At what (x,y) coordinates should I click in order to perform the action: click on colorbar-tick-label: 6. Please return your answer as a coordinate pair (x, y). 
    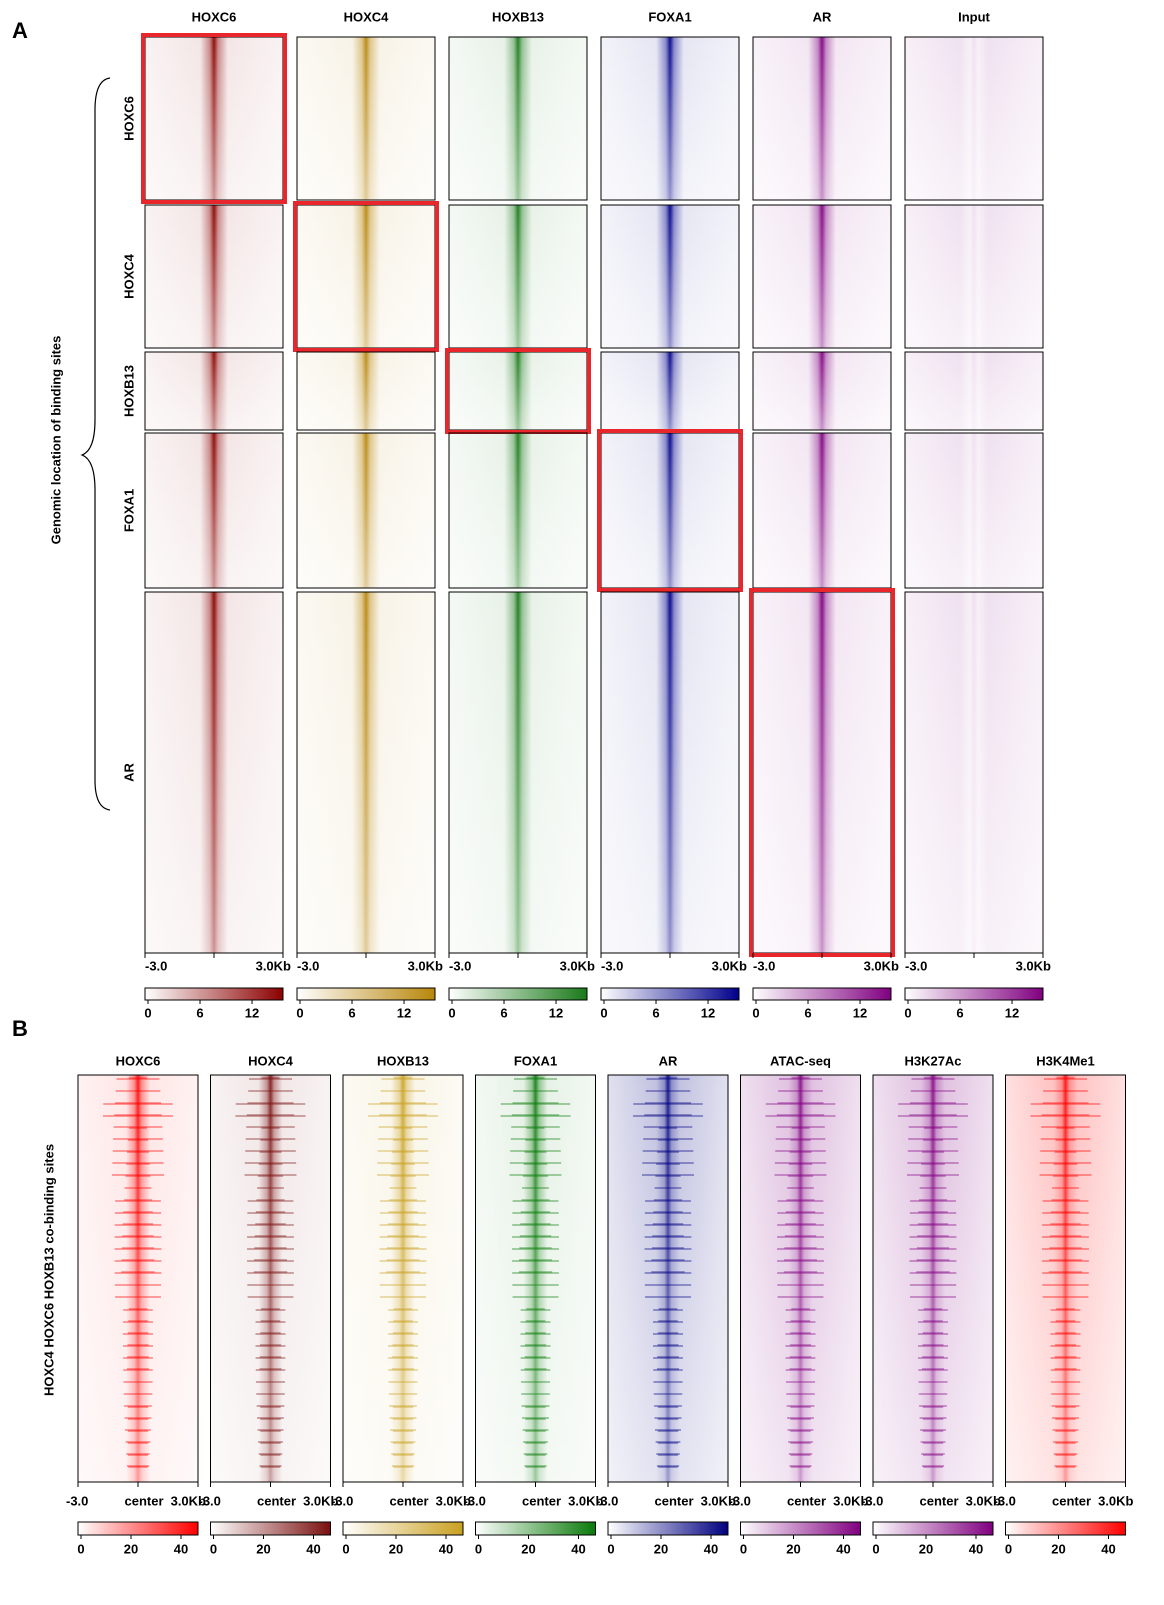
    Looking at the image, I should click on (959, 1012).